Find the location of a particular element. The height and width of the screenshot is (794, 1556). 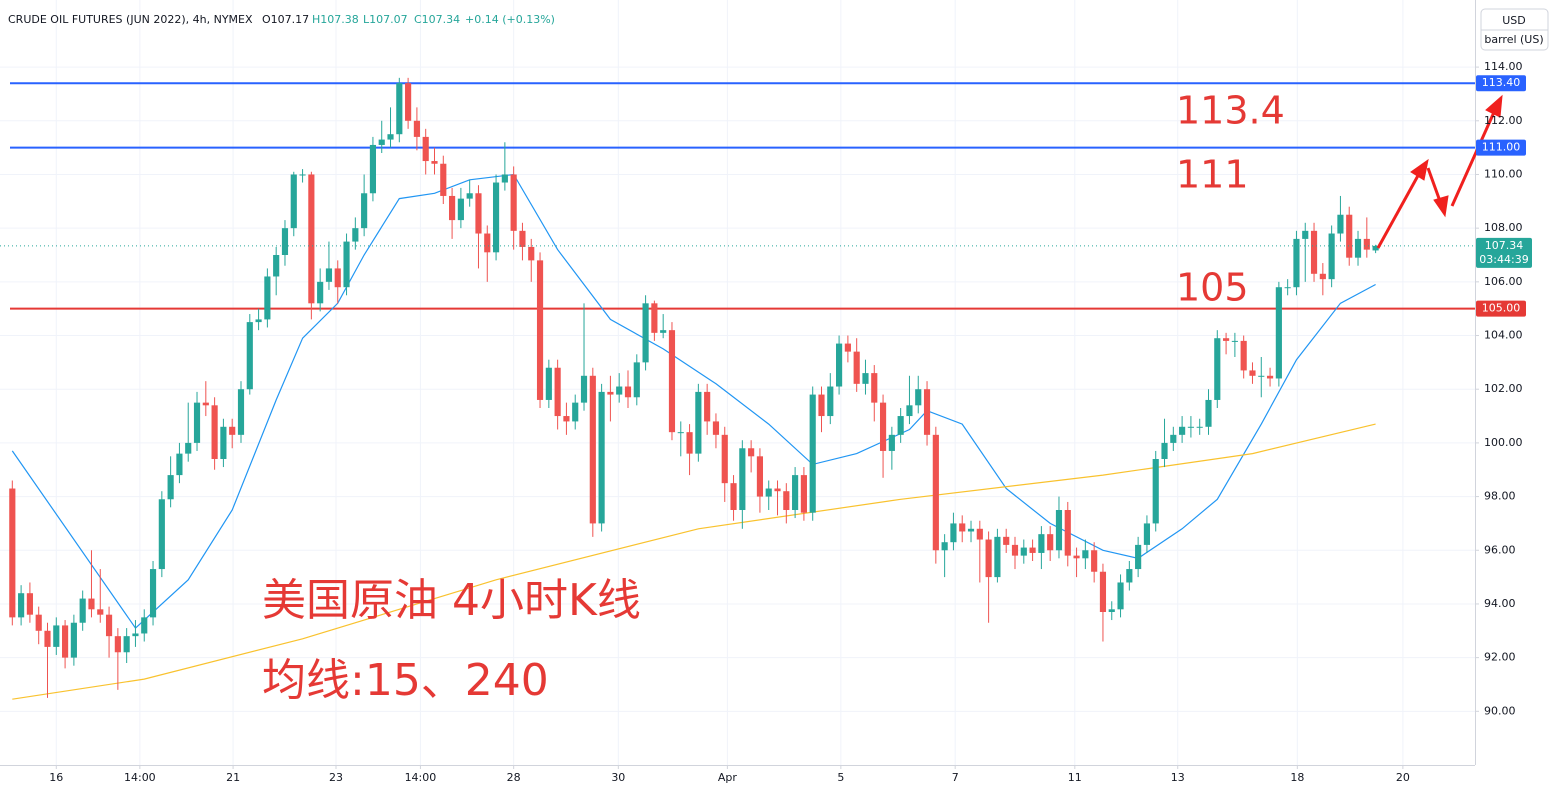

x-tick-label: 21 is located at coordinates (233, 777).